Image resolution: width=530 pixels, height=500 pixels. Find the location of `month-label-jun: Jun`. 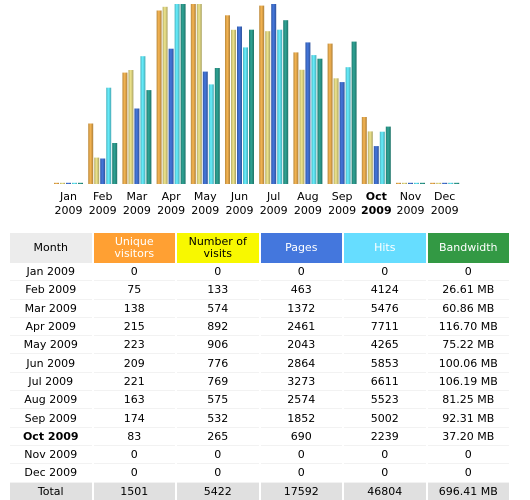

month-label-jun: Jun is located at coordinates (239, 196).